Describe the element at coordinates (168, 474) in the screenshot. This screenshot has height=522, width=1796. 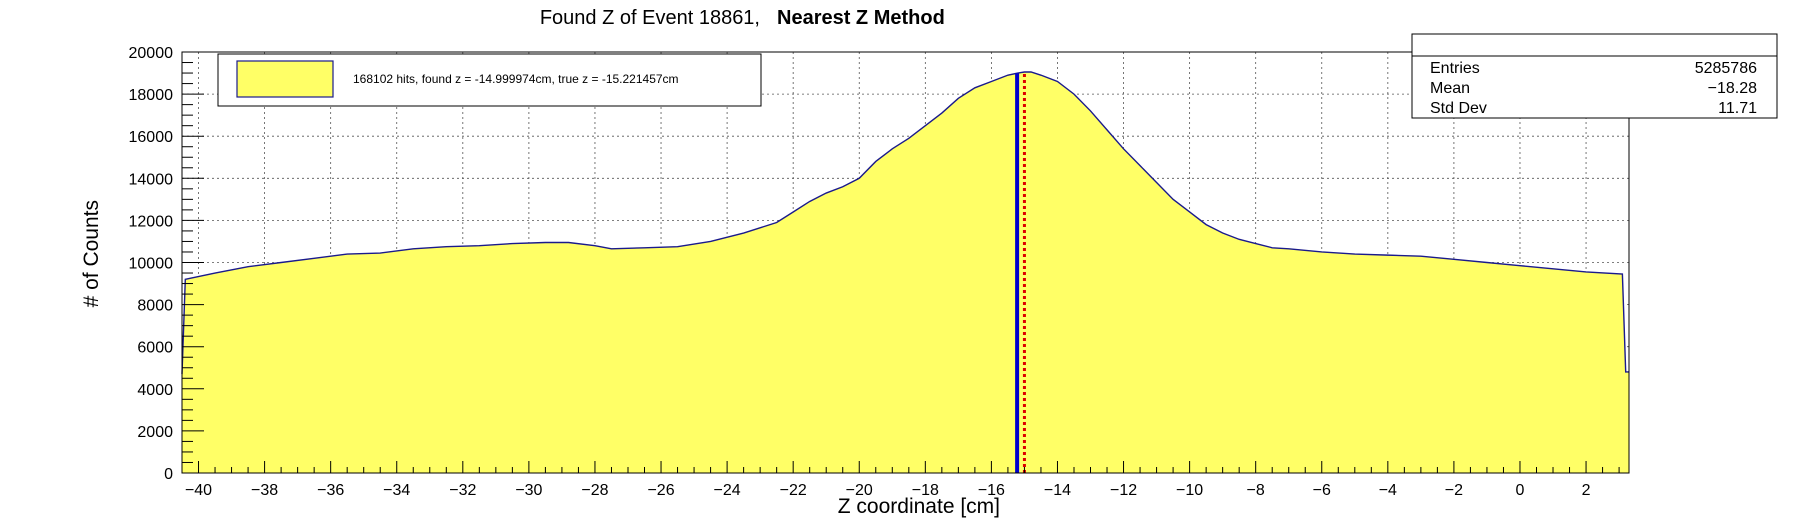
I see `y-tick-label: 0` at that location.